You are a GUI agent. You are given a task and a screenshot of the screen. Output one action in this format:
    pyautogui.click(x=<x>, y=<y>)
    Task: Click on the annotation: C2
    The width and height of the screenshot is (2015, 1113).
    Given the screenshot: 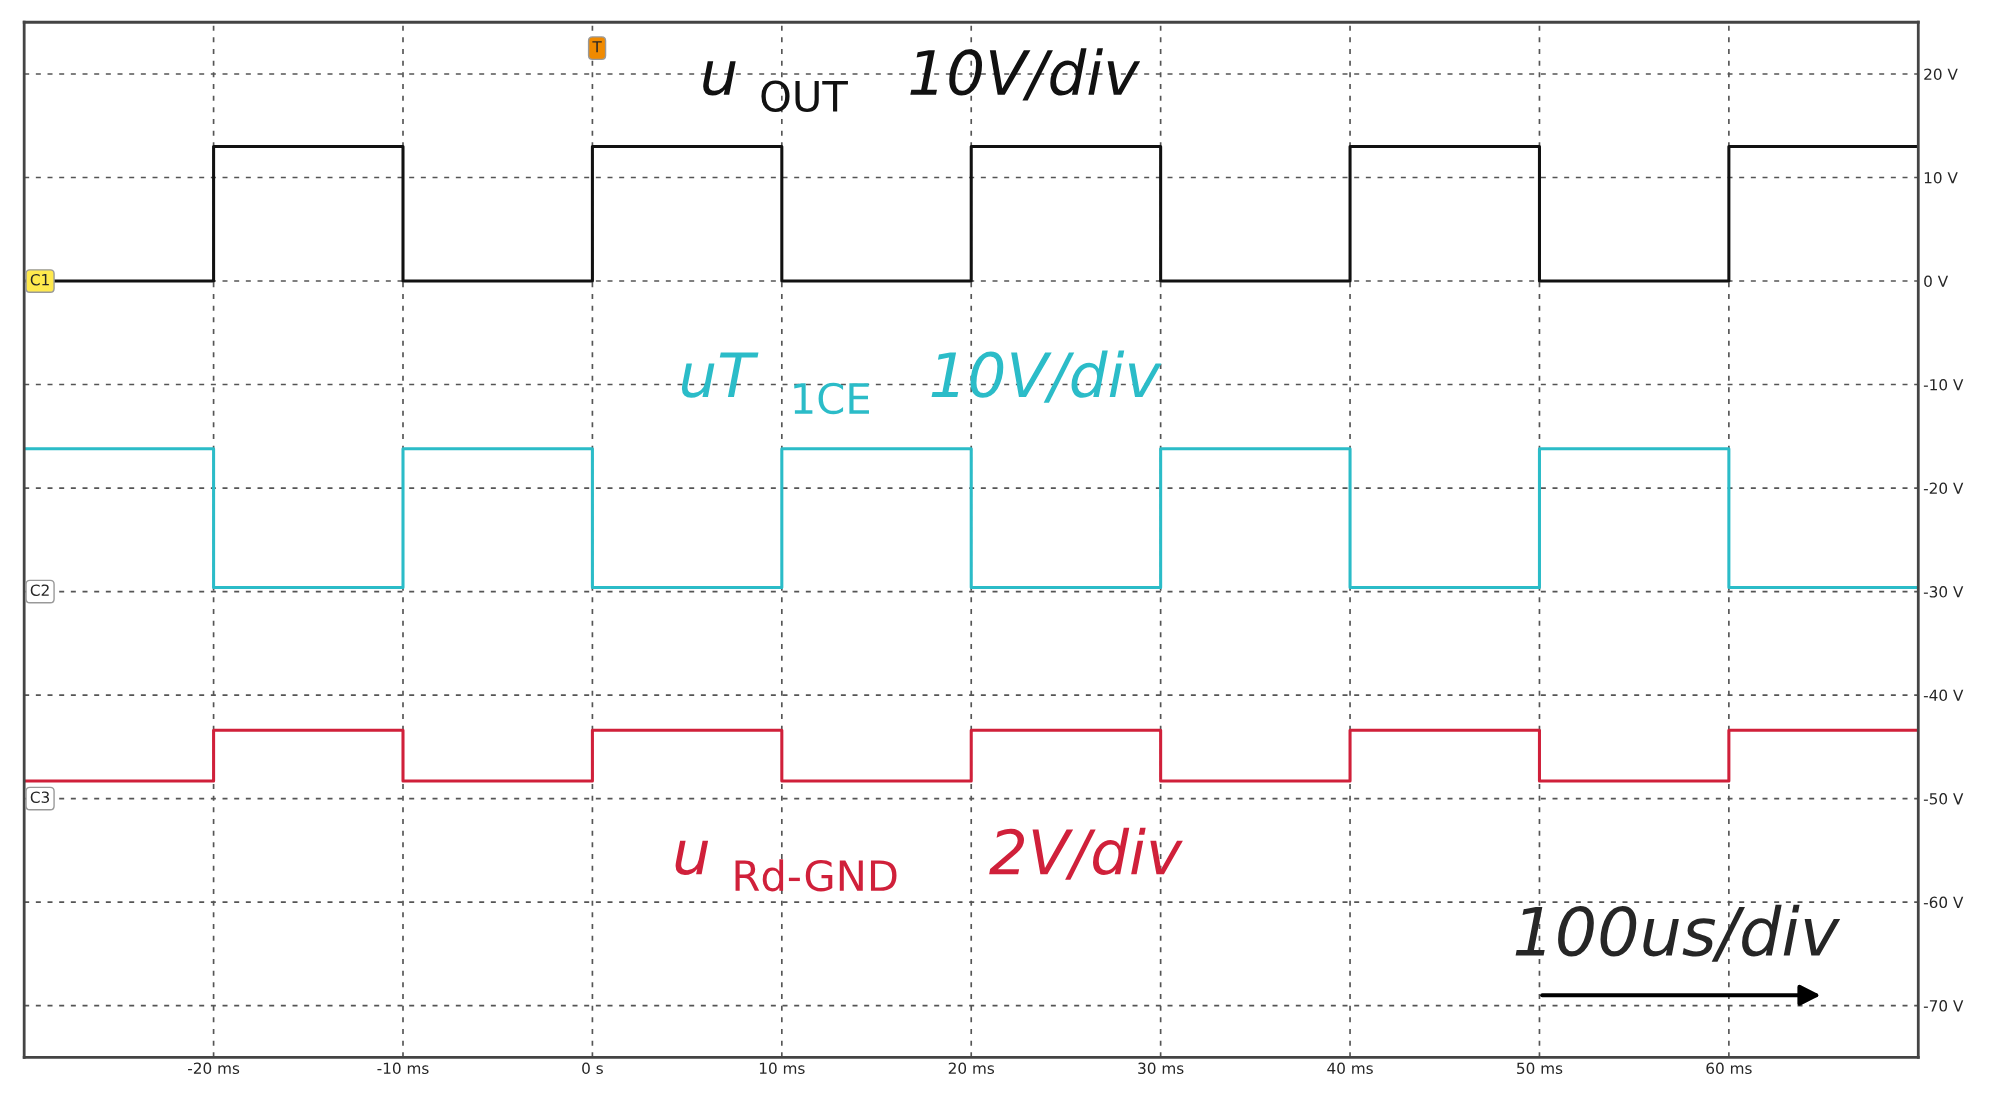 What is the action you would take?
    pyautogui.click(x=39, y=590)
    